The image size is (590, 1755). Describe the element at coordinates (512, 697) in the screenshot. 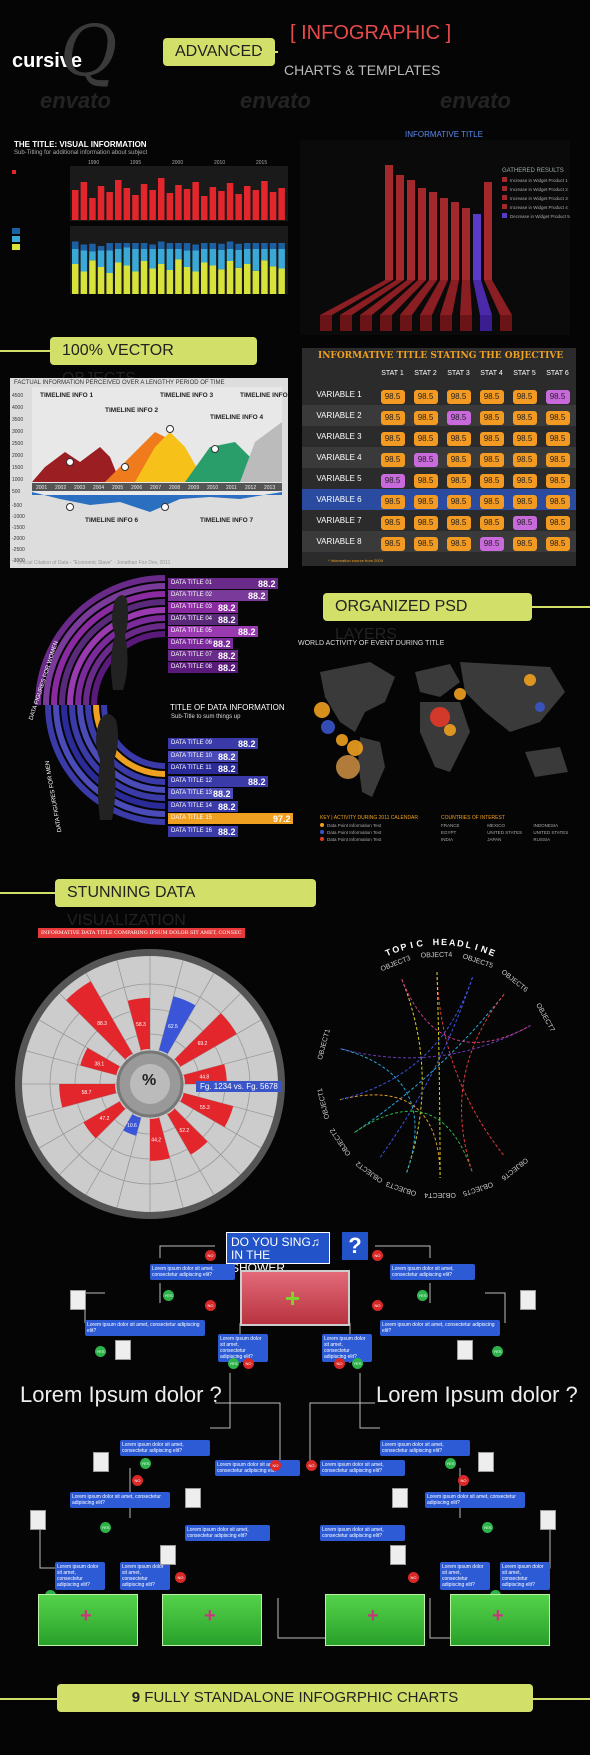

I see `continent-asia` at that location.